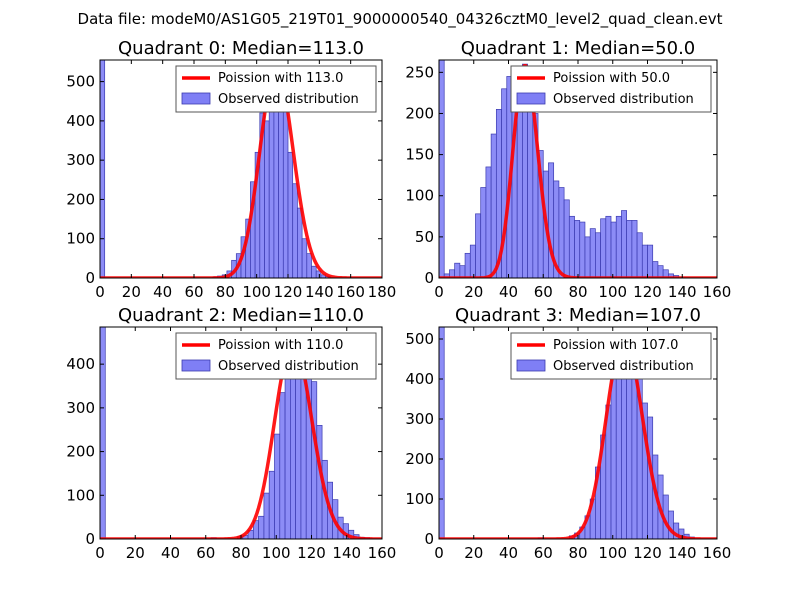 This screenshot has width=800, height=600. What do you see at coordinates (578, 315) in the screenshot?
I see `panel-title: Quadrant 3: Median=107.0` at bounding box center [578, 315].